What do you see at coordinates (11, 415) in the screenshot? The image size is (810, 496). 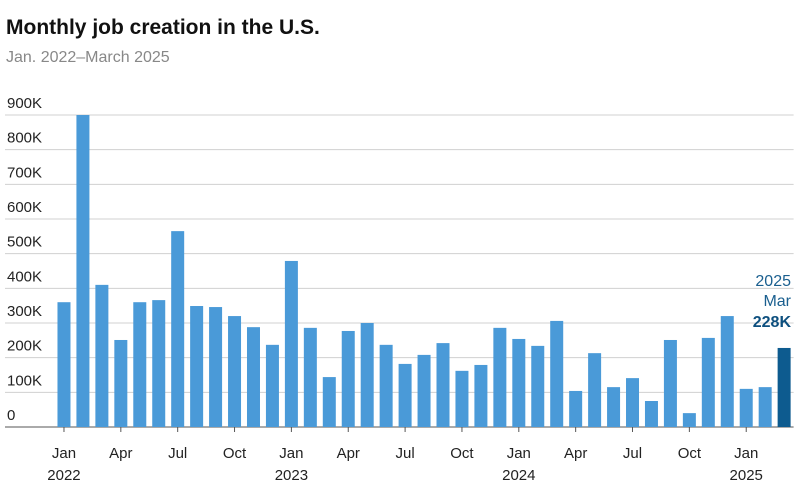 I see `y-tick-label: 0` at bounding box center [11, 415].